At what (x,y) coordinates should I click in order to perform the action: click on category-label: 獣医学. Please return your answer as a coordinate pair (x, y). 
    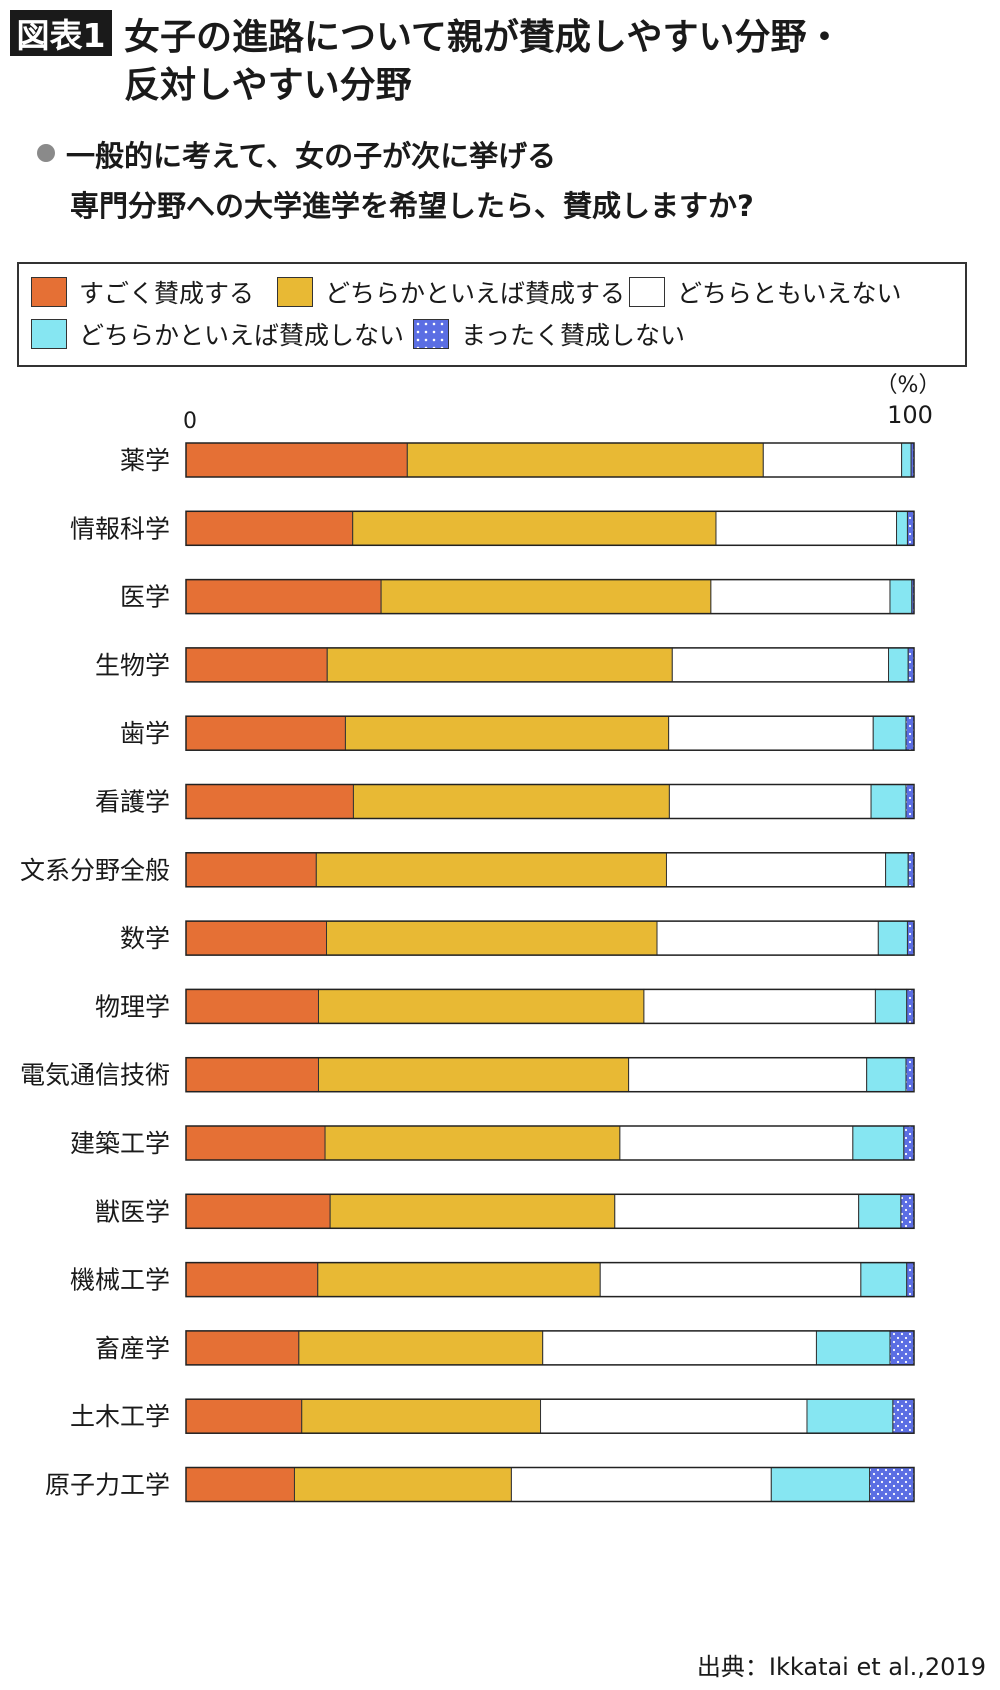
    Looking at the image, I should click on (132, 1211).